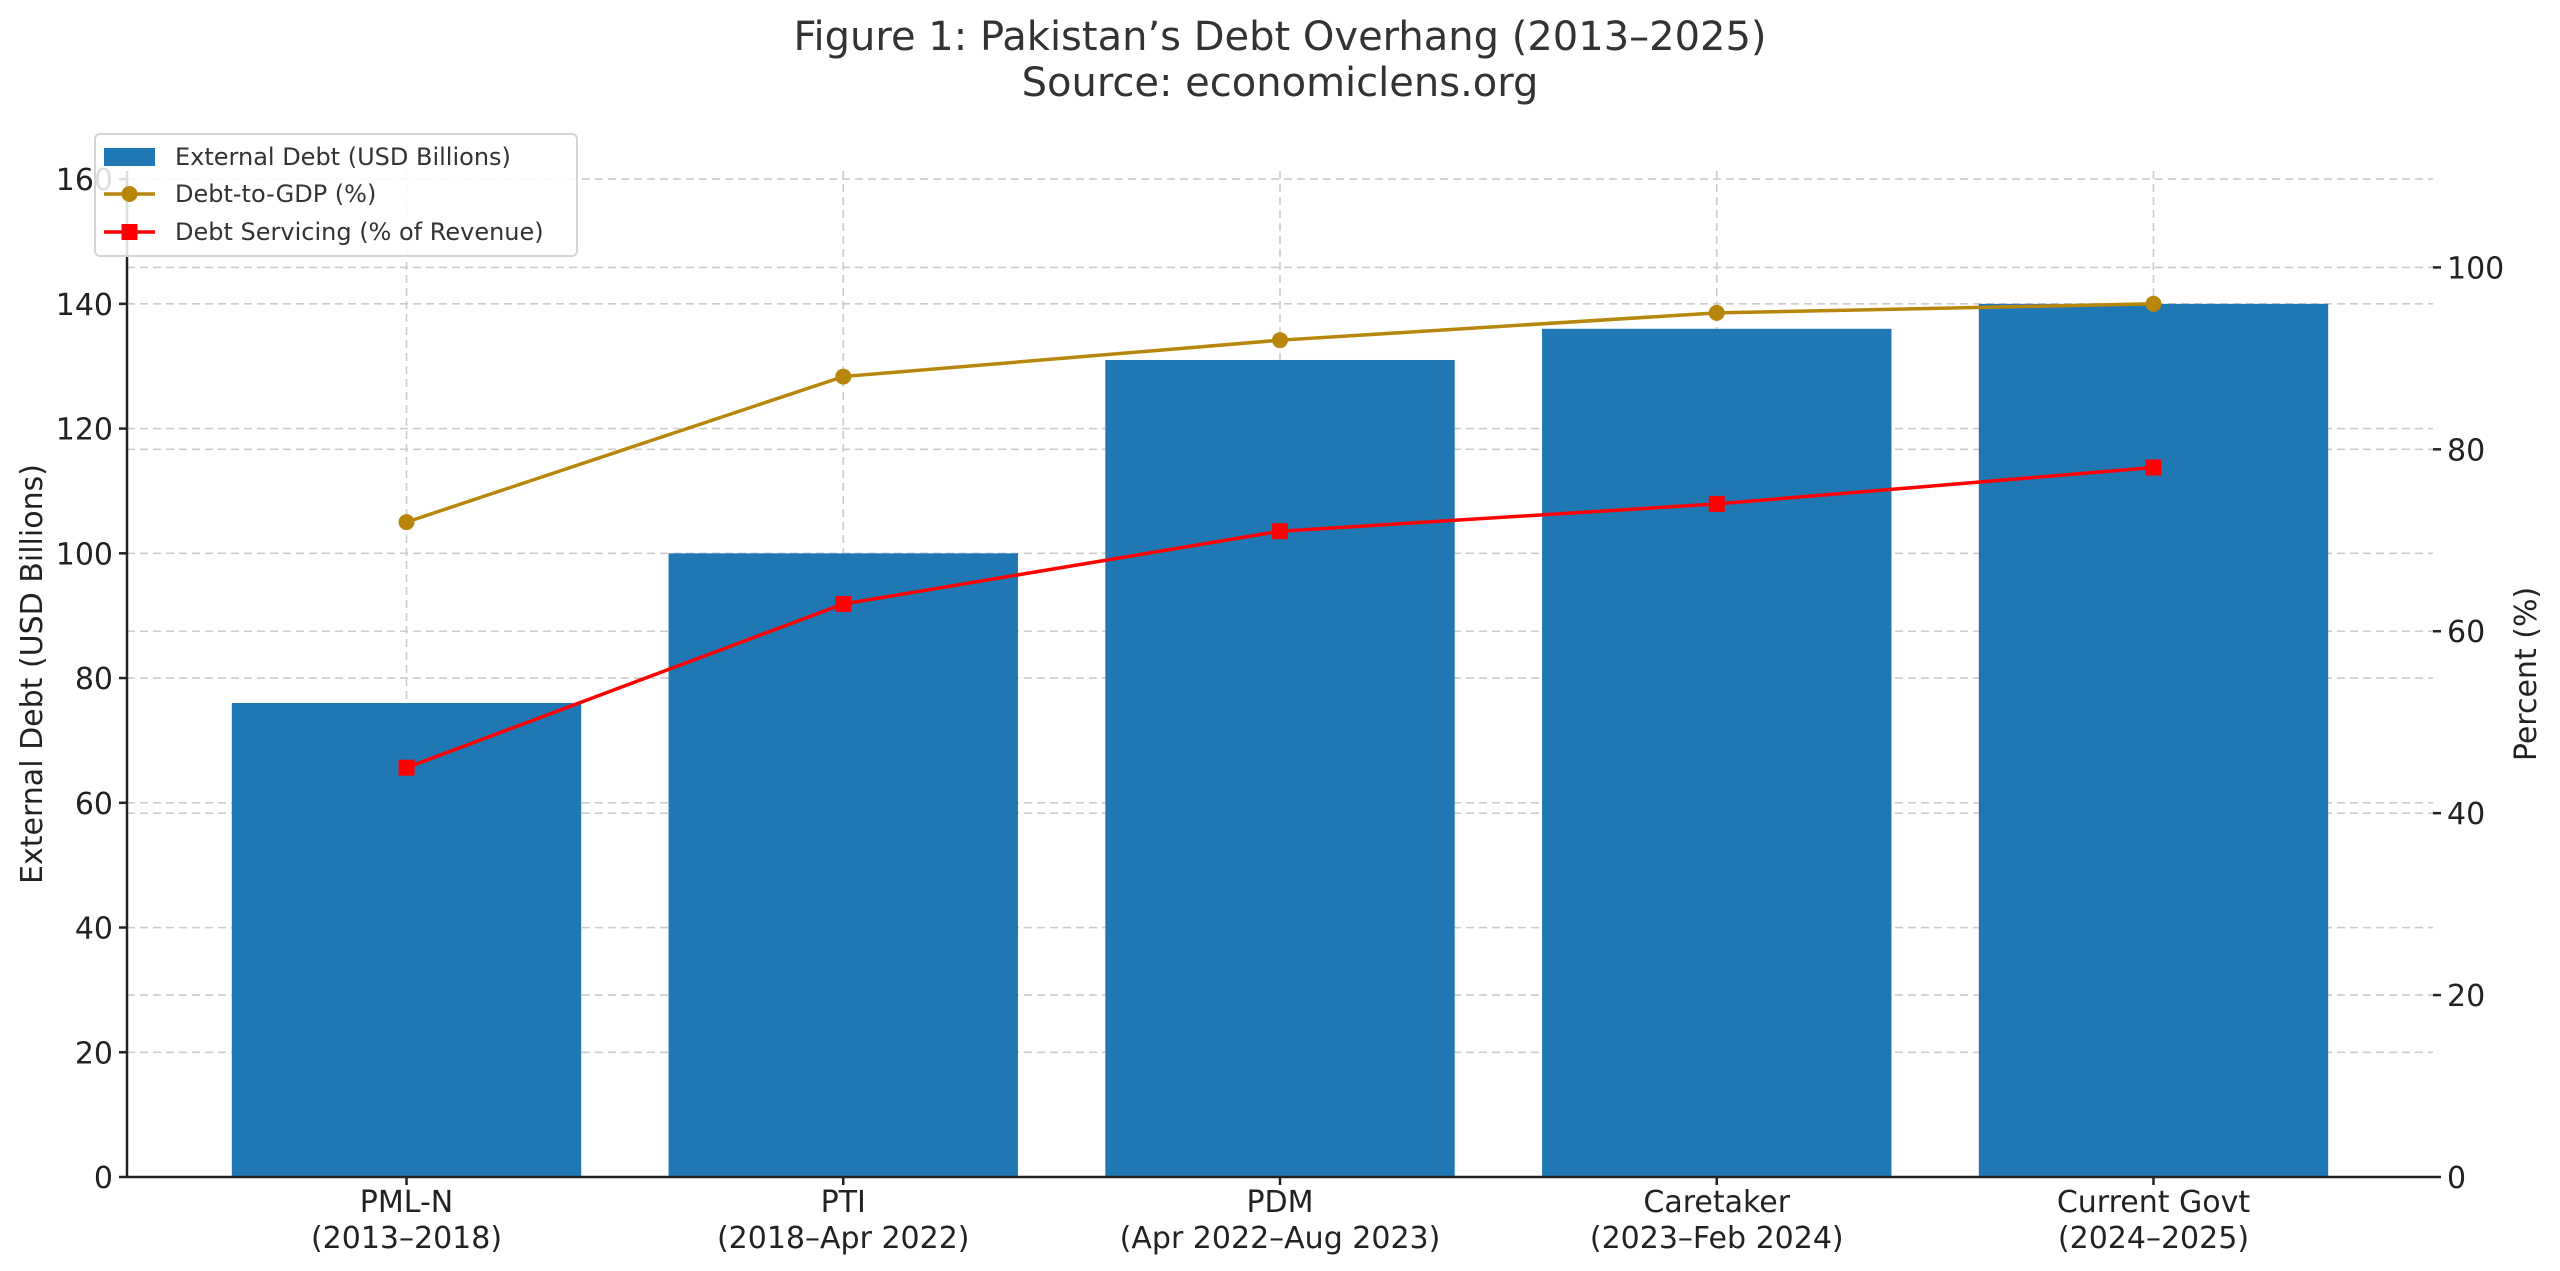 Image resolution: width=2560 pixels, height=1271 pixels. What do you see at coordinates (2466, 632) in the screenshot?
I see `y-tick-label-right: 60` at bounding box center [2466, 632].